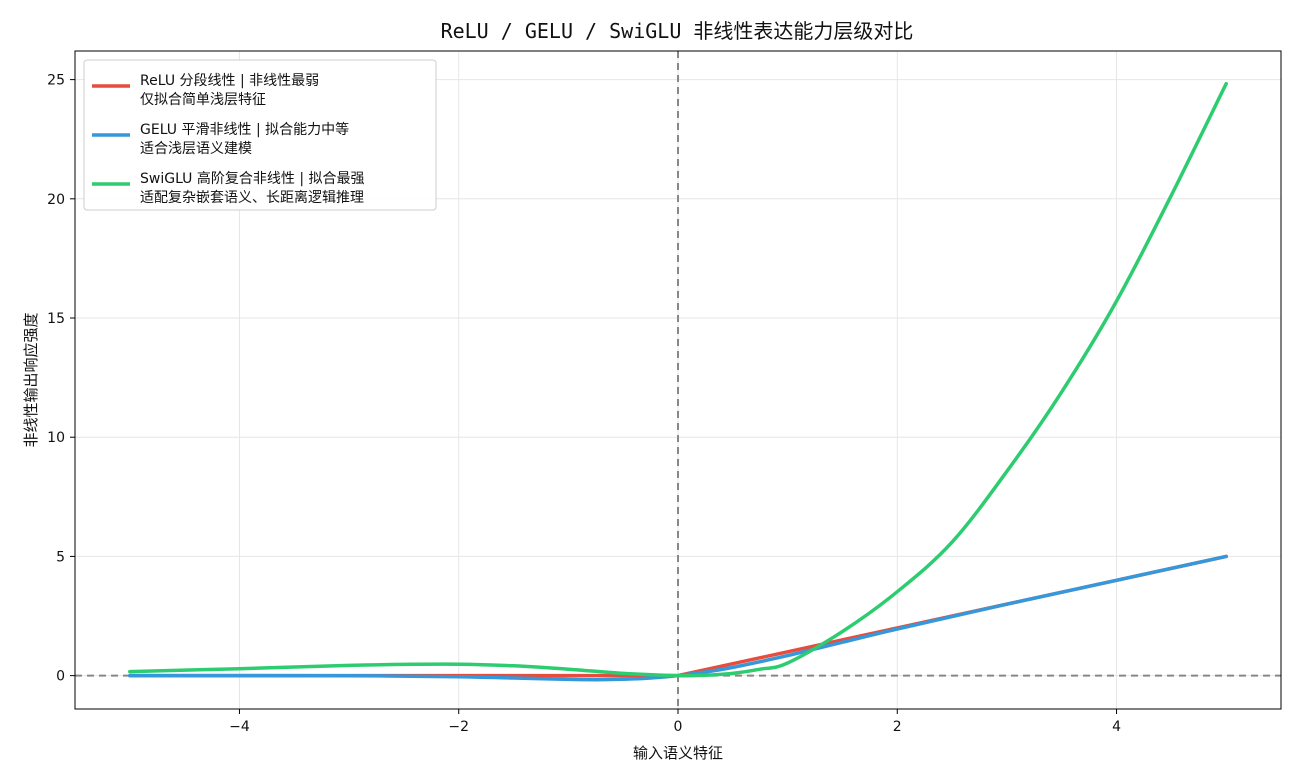  What do you see at coordinates (458, 727) in the screenshot?
I see `x-tick-label: −2` at bounding box center [458, 727].